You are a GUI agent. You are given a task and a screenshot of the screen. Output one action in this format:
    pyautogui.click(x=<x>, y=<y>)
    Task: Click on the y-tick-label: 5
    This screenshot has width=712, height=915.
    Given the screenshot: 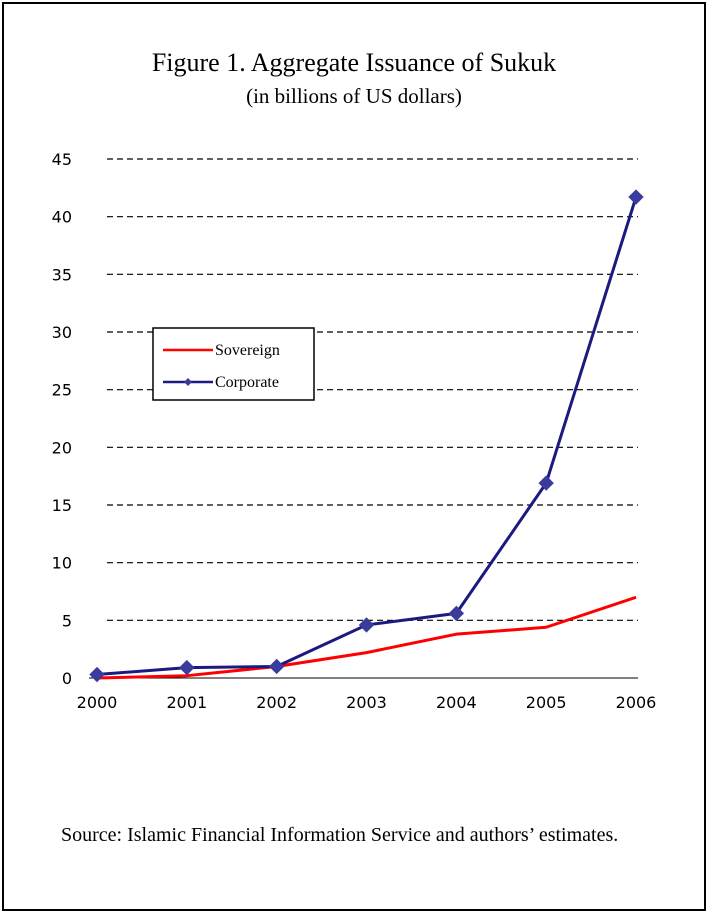 What is the action you would take?
    pyautogui.click(x=67, y=620)
    